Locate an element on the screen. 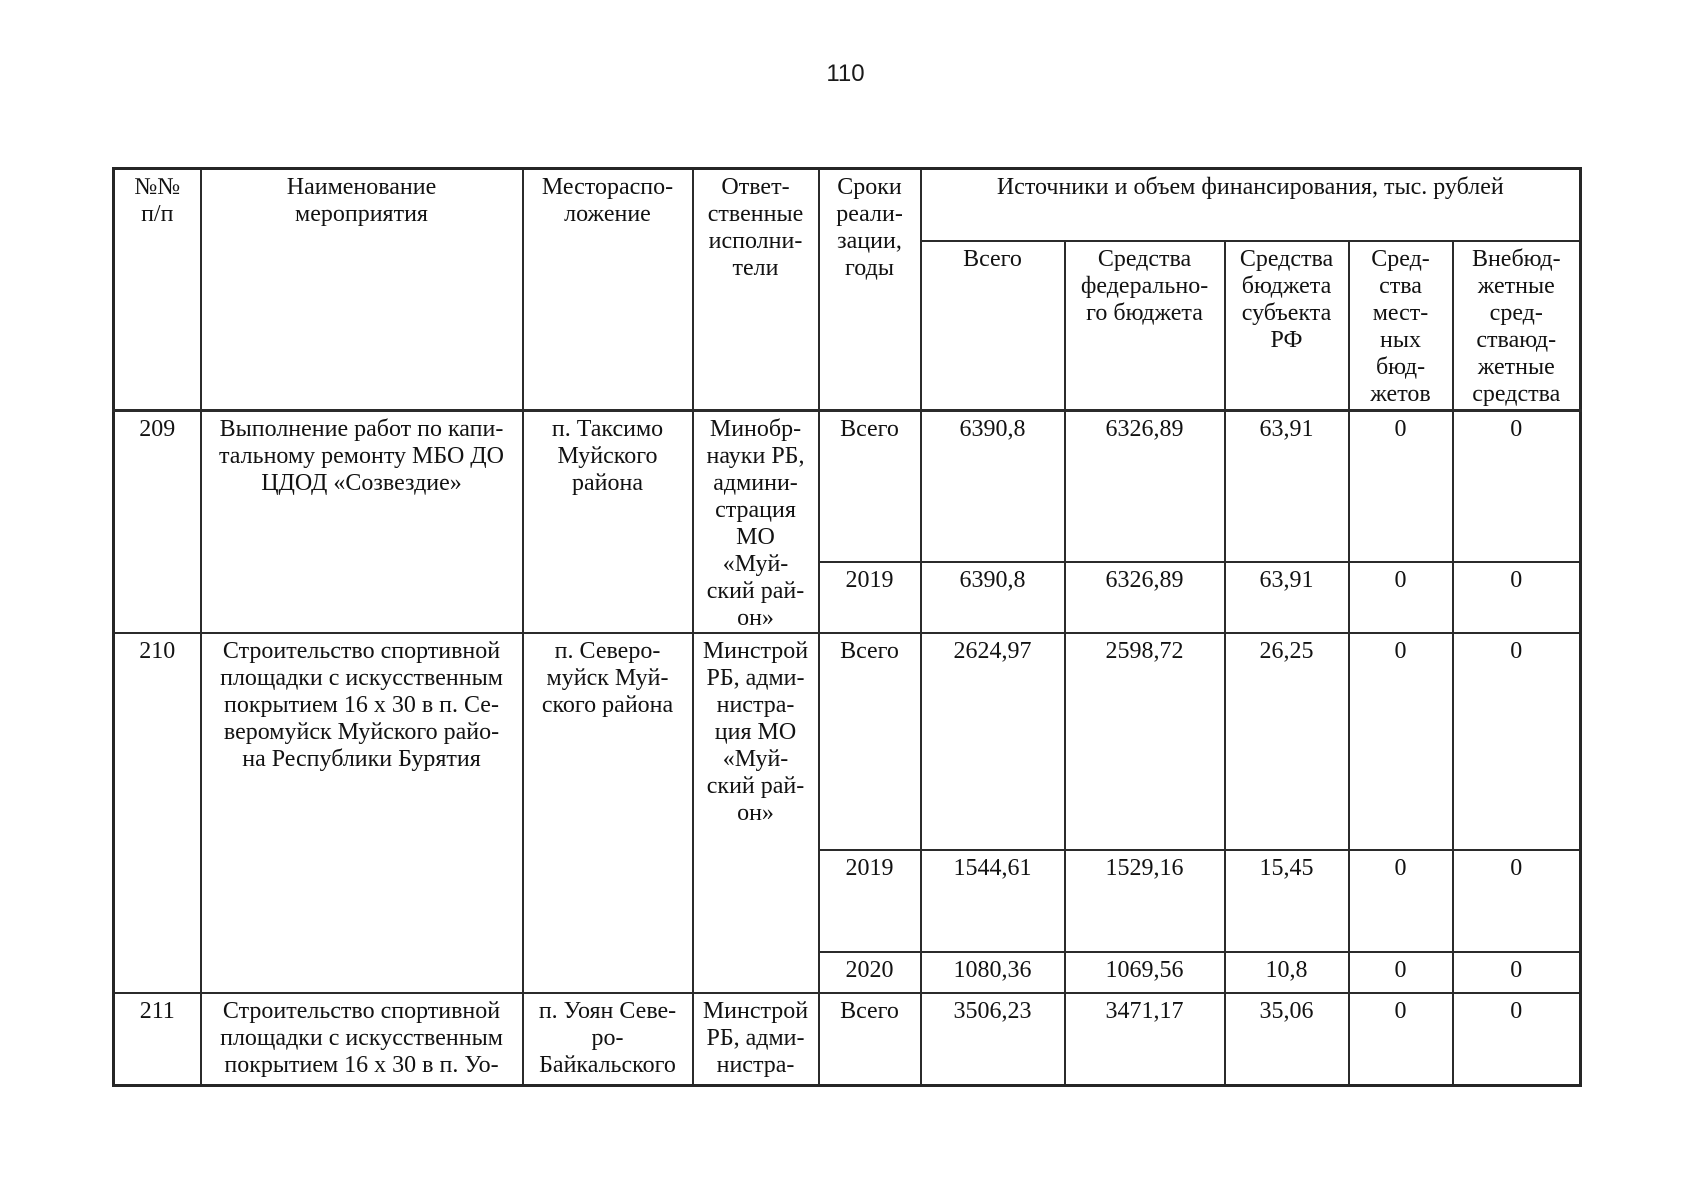  value-subject-cell: 26,25 is located at coordinates (1286, 741).